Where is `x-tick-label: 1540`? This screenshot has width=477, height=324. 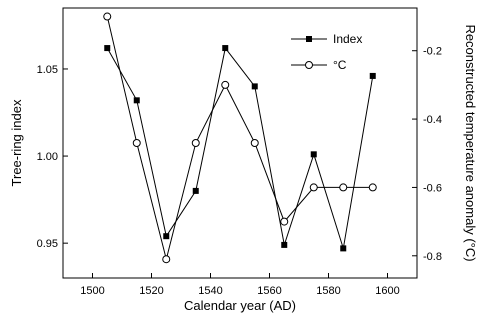 x-tick-label: 1540 is located at coordinates (210, 291).